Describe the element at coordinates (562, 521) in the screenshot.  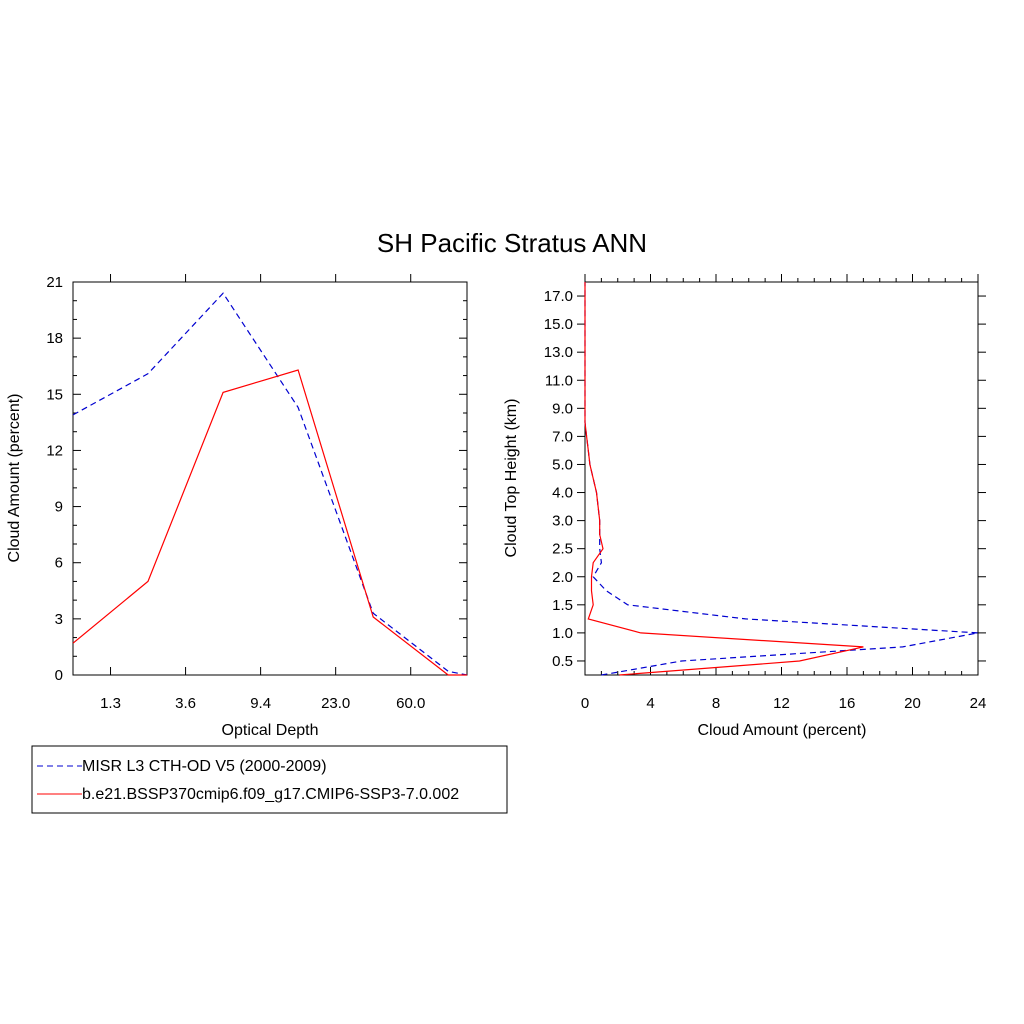
I see `right-y-tick-label: 3.0` at that location.